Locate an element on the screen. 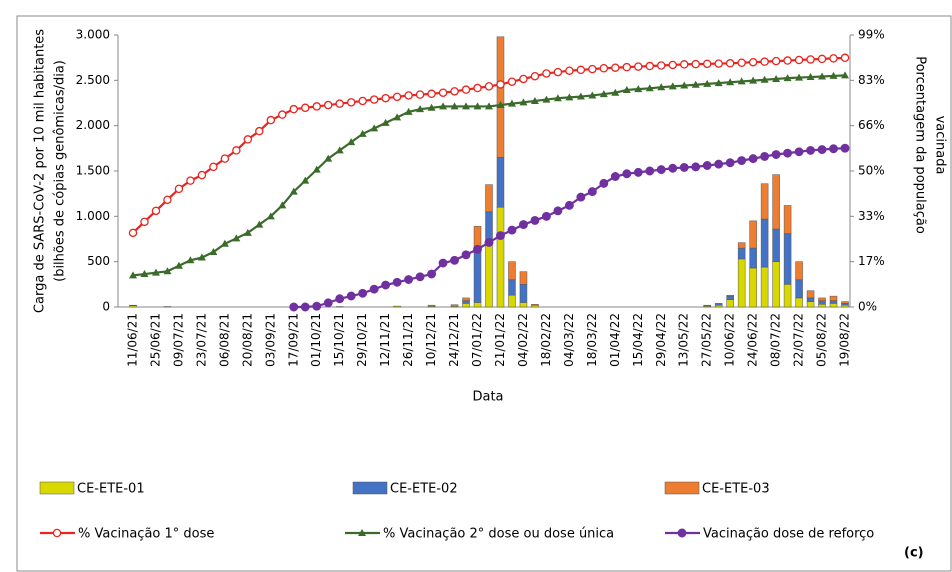 This screenshot has width=952, height=572. y-tick-label: 2.000 is located at coordinates (93, 125).